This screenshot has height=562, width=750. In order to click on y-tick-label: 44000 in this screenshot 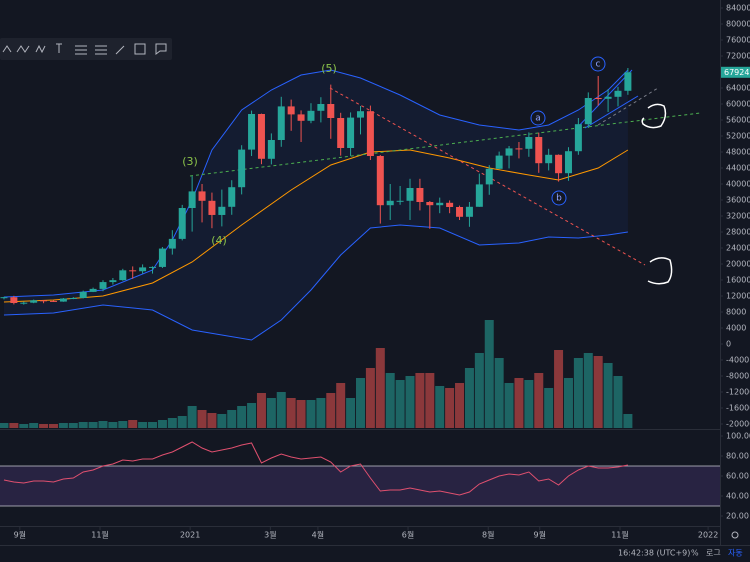, I will do `click(738, 168)`.